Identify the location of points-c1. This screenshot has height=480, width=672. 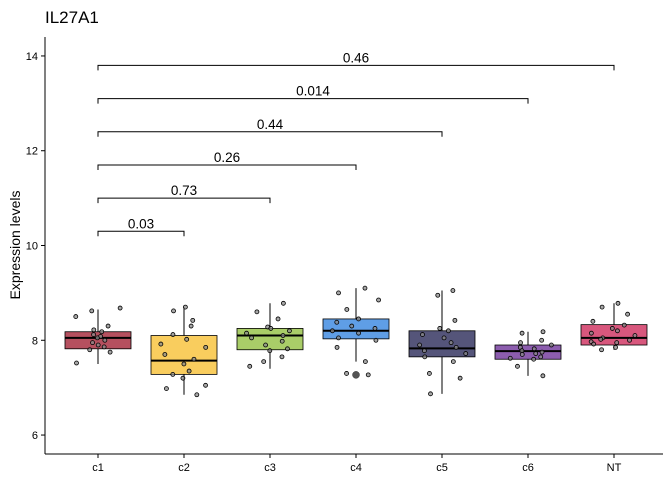
(98, 335).